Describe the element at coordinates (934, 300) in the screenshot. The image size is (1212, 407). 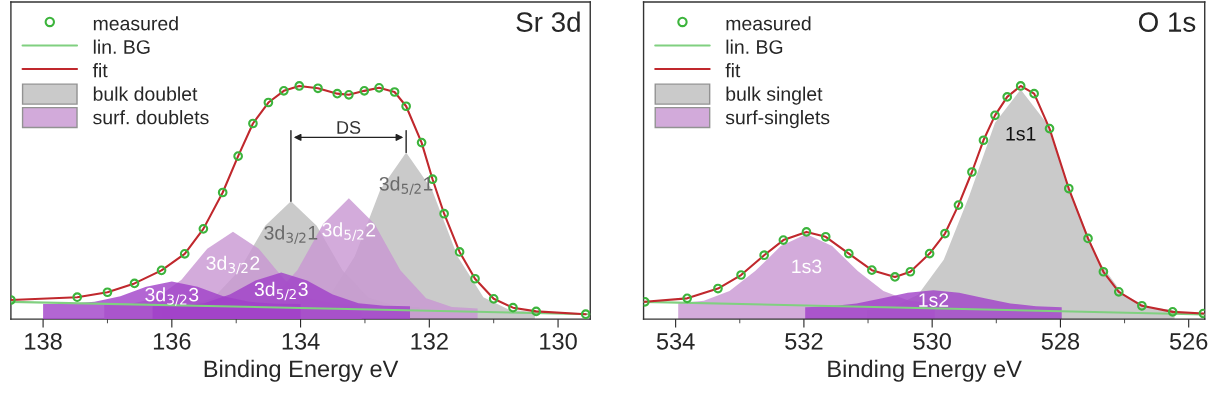
I see `annotation: 1s2` at that location.